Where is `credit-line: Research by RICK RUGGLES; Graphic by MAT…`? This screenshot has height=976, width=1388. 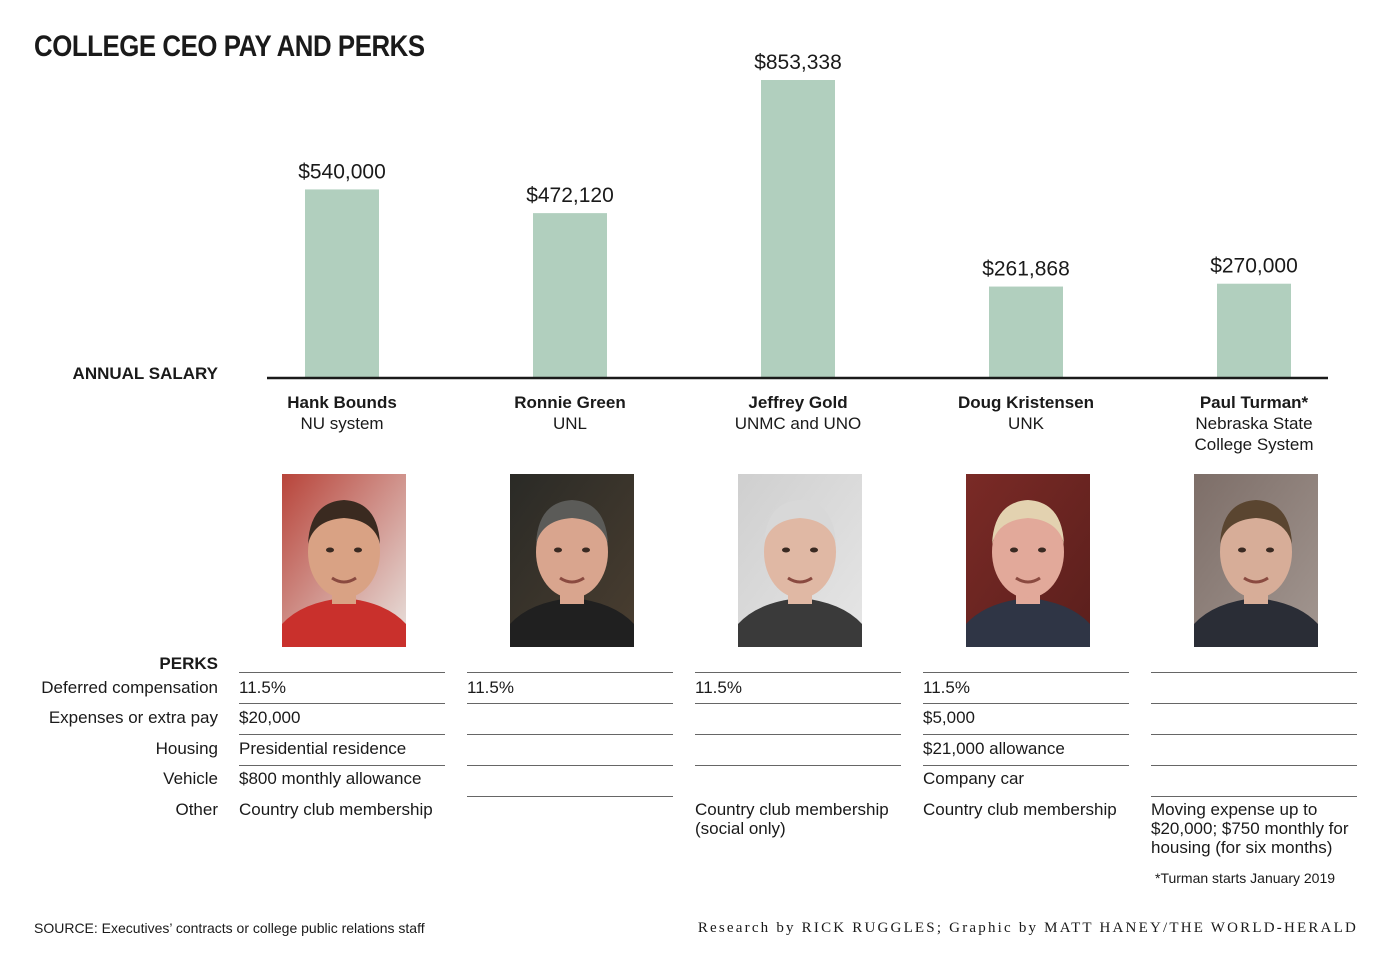 credit-line: Research by RICK RUGGLES; Graphic by MAT… is located at coordinates (1027, 928).